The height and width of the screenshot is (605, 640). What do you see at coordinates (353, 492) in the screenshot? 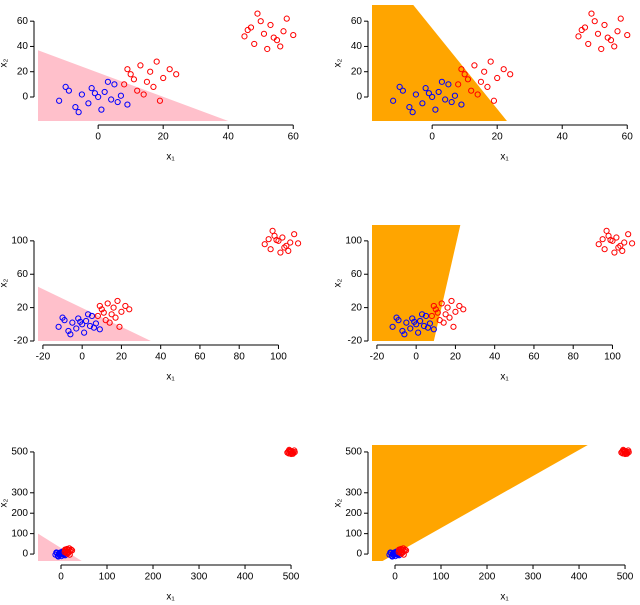
I see `y-tick-label: 300` at bounding box center [353, 492].